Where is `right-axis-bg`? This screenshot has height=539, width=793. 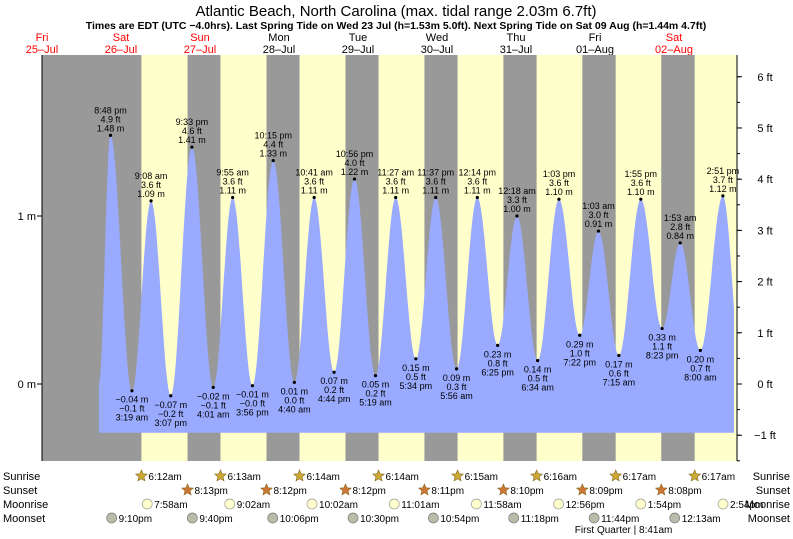 right-axis-bg is located at coordinates (765, 258).